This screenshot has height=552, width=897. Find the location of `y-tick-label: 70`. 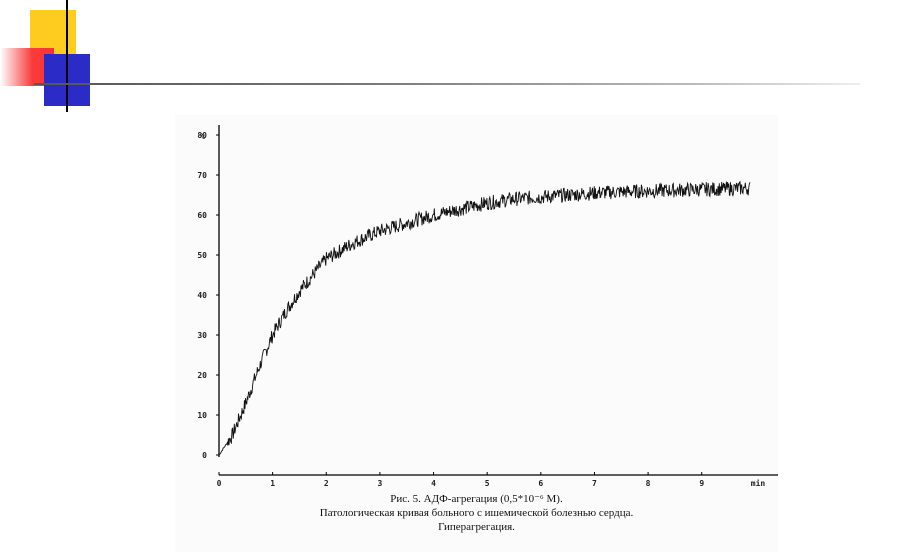

y-tick-label: 70 is located at coordinates (202, 175).